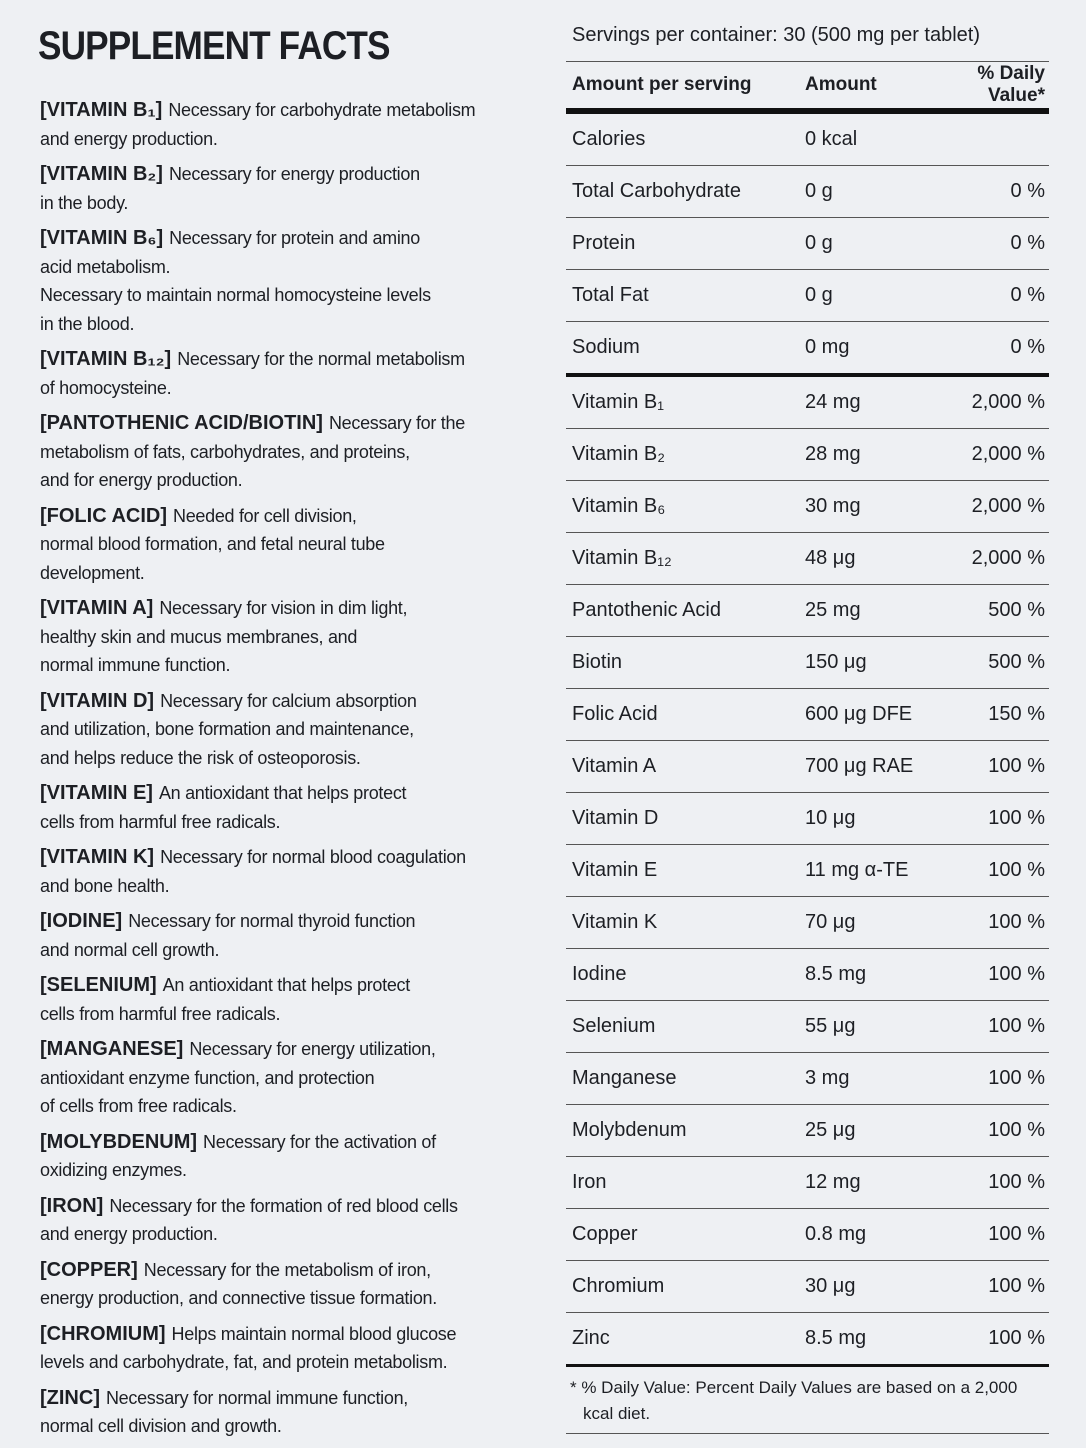 This screenshot has width=1086, height=1448. I want to click on benefit-label: [VITAMIN B₁], so click(101, 110).